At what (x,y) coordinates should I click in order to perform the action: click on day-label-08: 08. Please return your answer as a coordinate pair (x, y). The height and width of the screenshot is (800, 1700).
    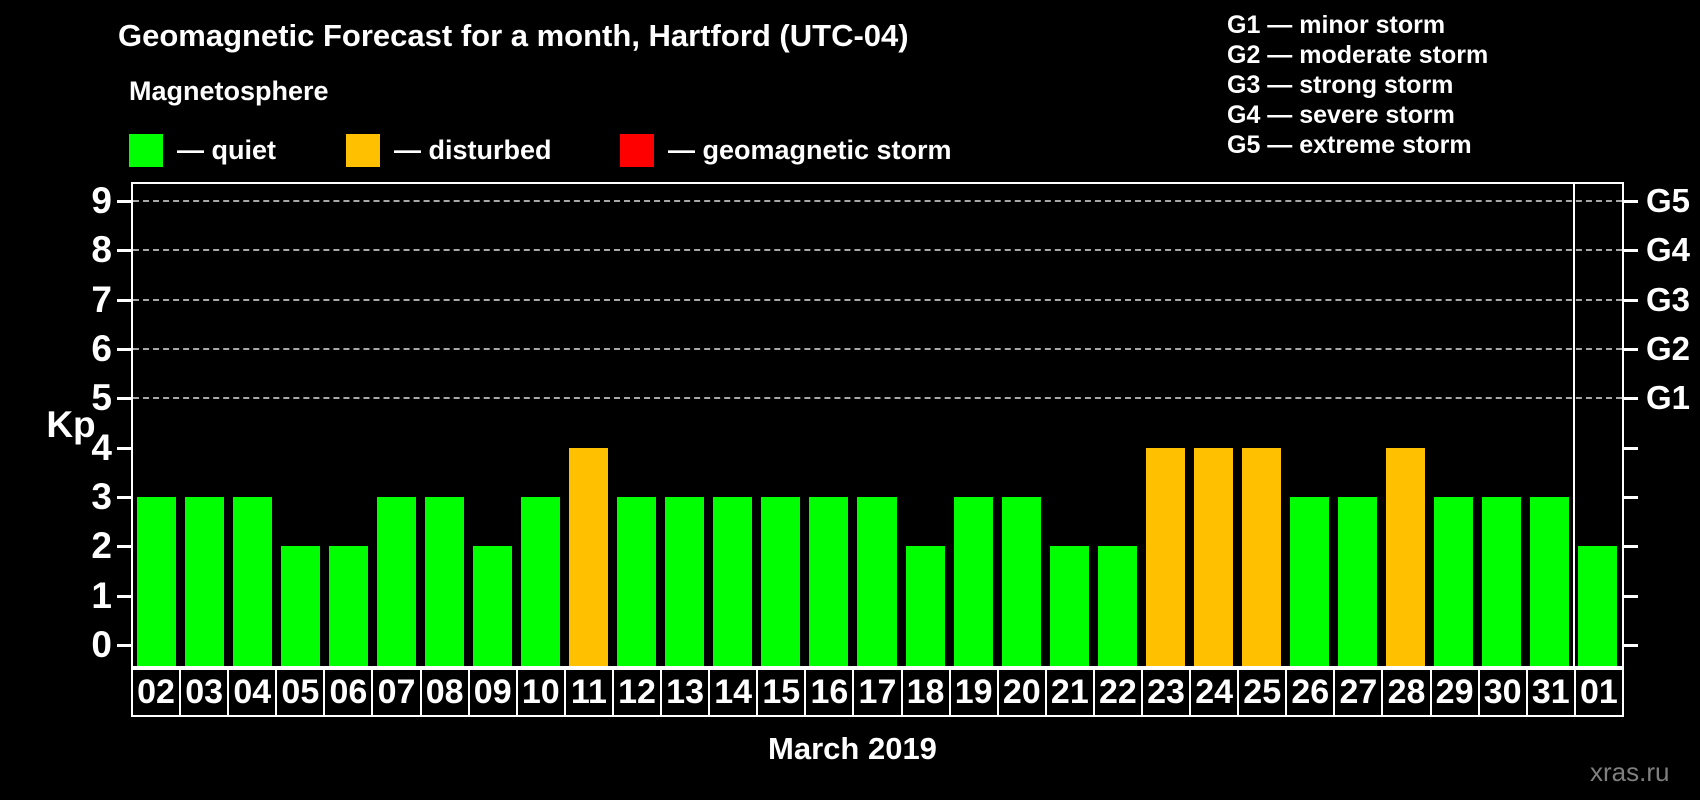
    Looking at the image, I should click on (445, 692).